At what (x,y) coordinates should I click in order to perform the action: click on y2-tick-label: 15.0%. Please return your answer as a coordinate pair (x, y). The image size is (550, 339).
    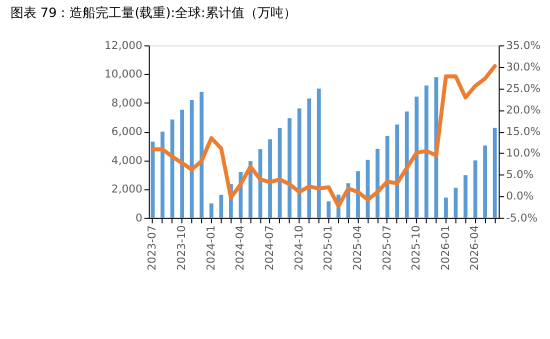
    Looking at the image, I should click on (523, 131).